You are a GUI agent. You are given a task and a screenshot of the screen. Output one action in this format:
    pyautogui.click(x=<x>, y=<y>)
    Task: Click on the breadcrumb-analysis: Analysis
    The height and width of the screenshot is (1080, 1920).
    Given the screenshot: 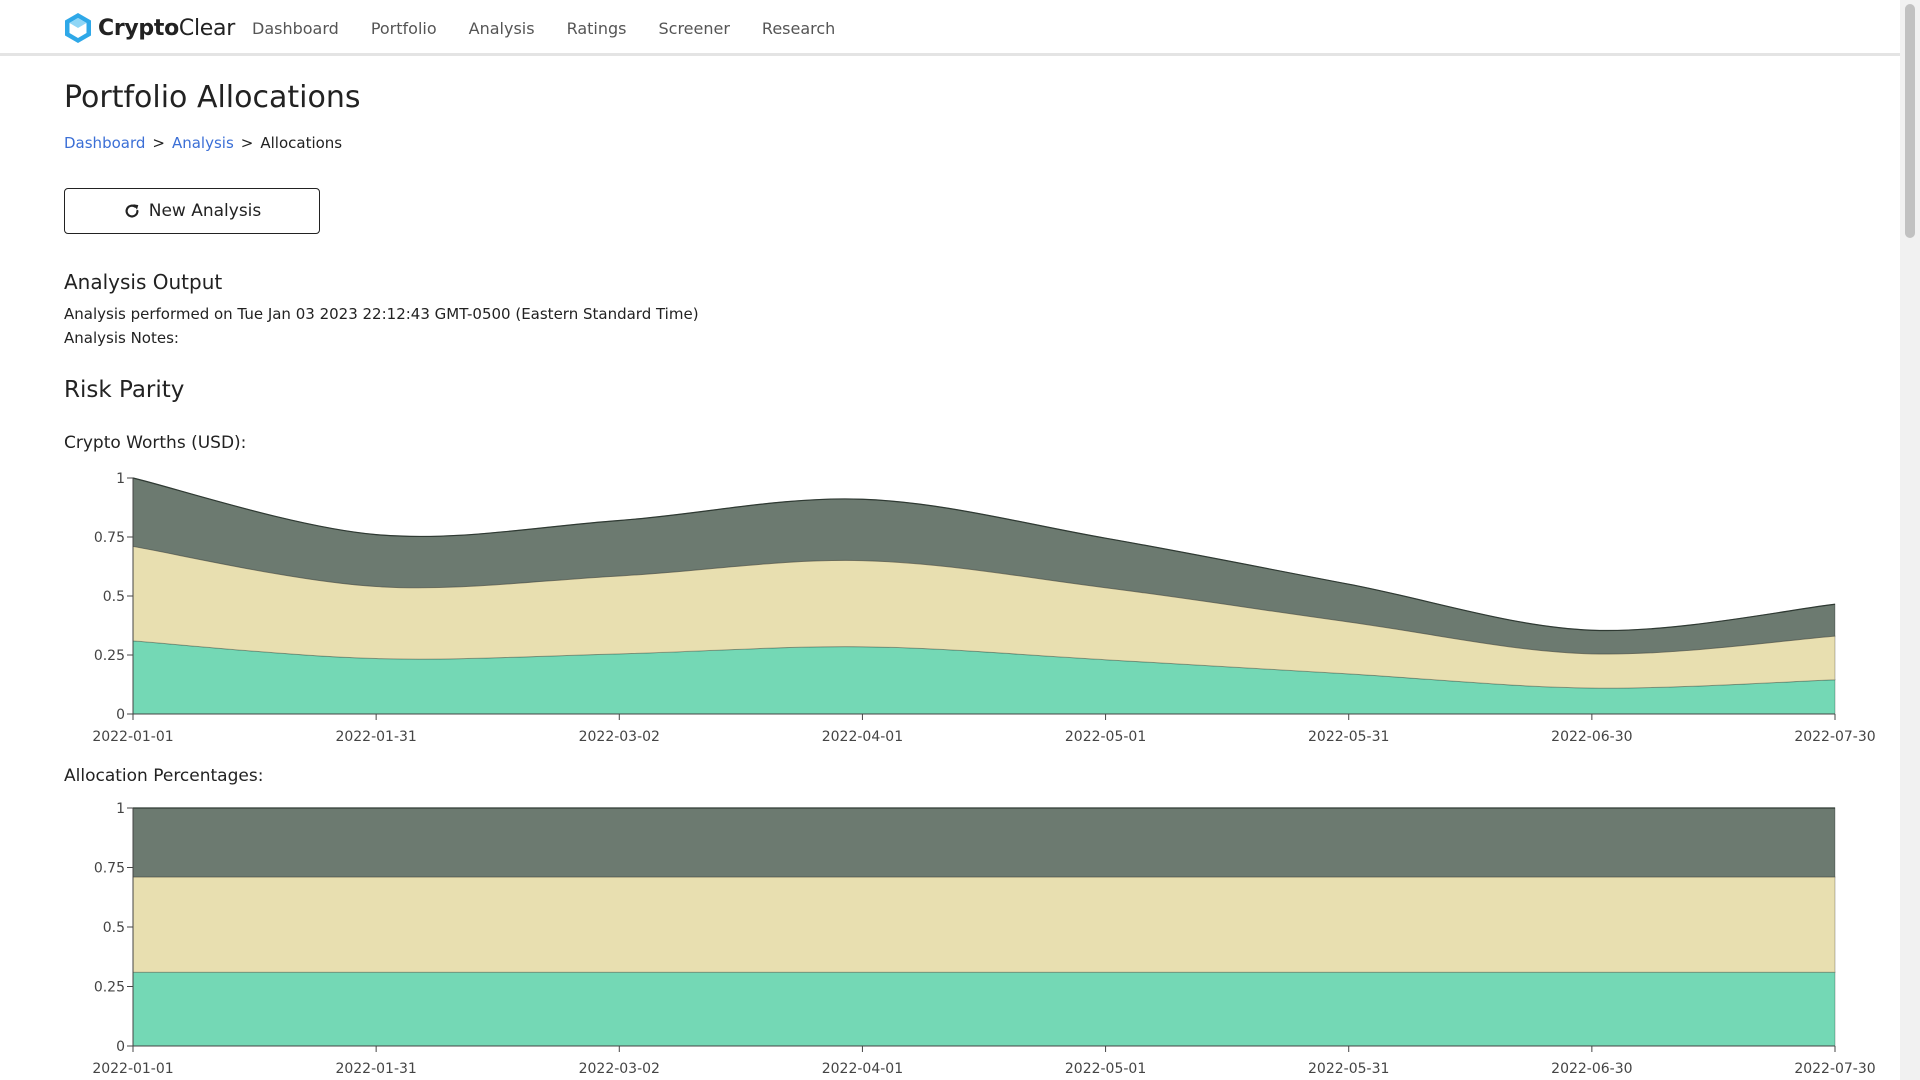 What is the action you would take?
    pyautogui.click(x=202, y=143)
    